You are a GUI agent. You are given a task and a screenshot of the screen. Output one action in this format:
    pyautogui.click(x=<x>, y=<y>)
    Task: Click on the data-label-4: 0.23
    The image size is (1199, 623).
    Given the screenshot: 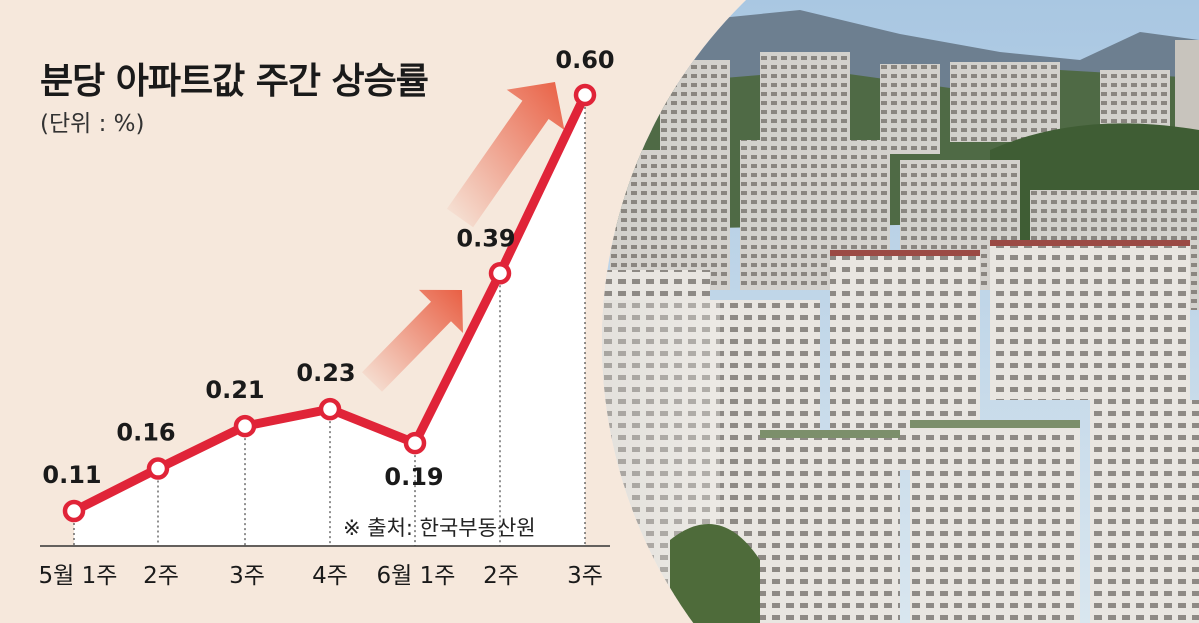 What is the action you would take?
    pyautogui.click(x=325, y=373)
    